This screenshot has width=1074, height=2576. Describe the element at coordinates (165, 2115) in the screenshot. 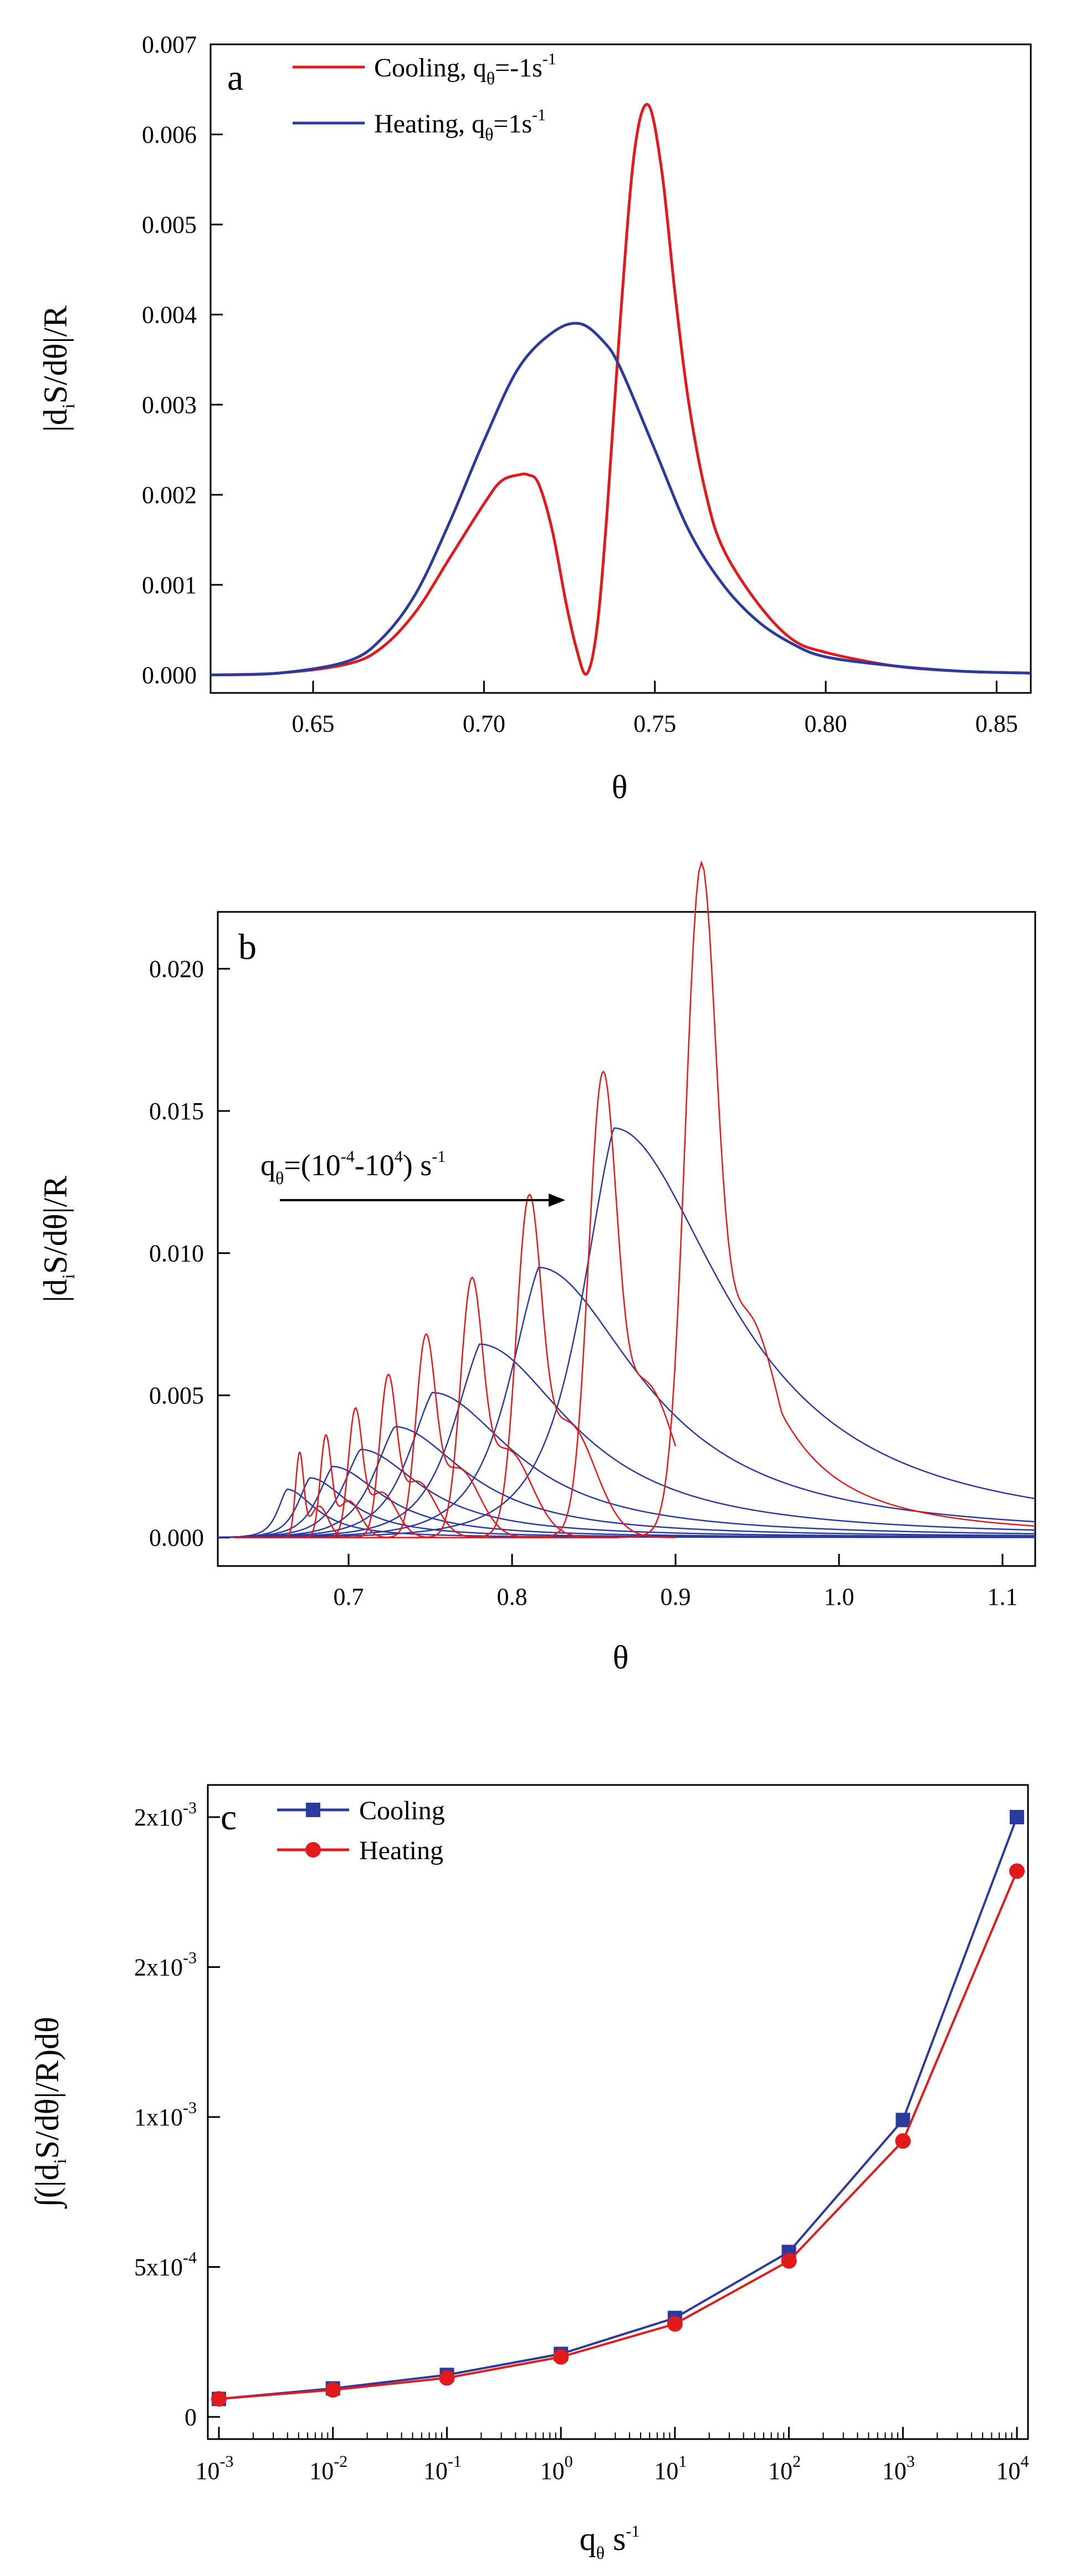

I see `y-tick-label: 1x10⁻³` at that location.